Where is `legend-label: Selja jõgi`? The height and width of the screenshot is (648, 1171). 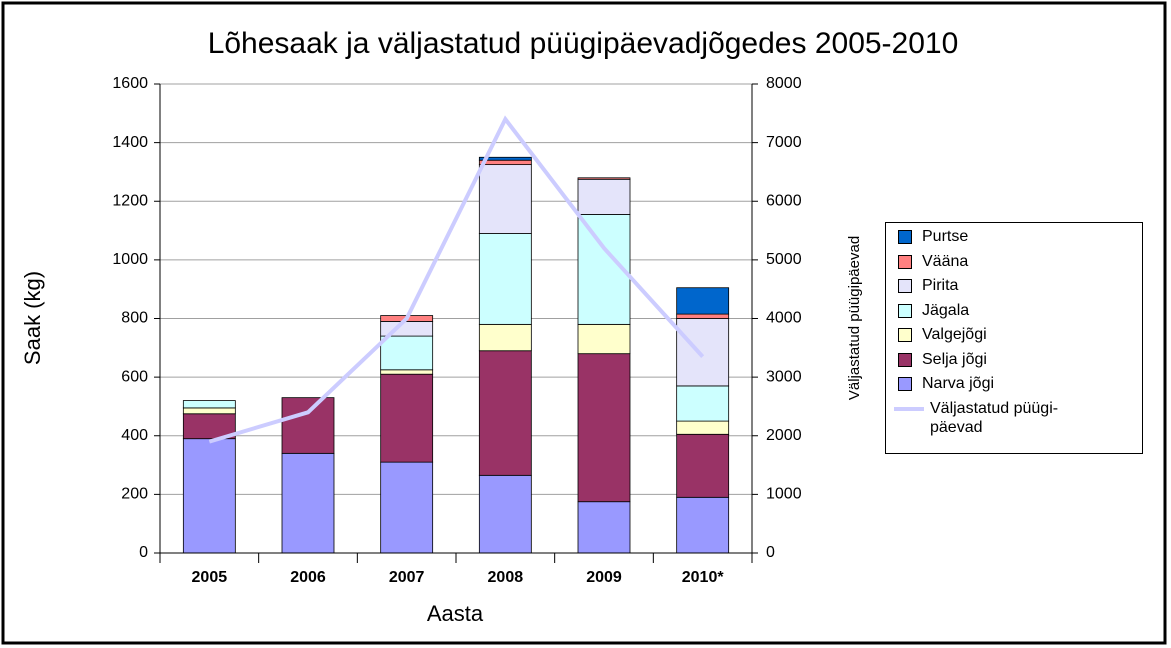 legend-label: Selja jõgi is located at coordinates (954, 359).